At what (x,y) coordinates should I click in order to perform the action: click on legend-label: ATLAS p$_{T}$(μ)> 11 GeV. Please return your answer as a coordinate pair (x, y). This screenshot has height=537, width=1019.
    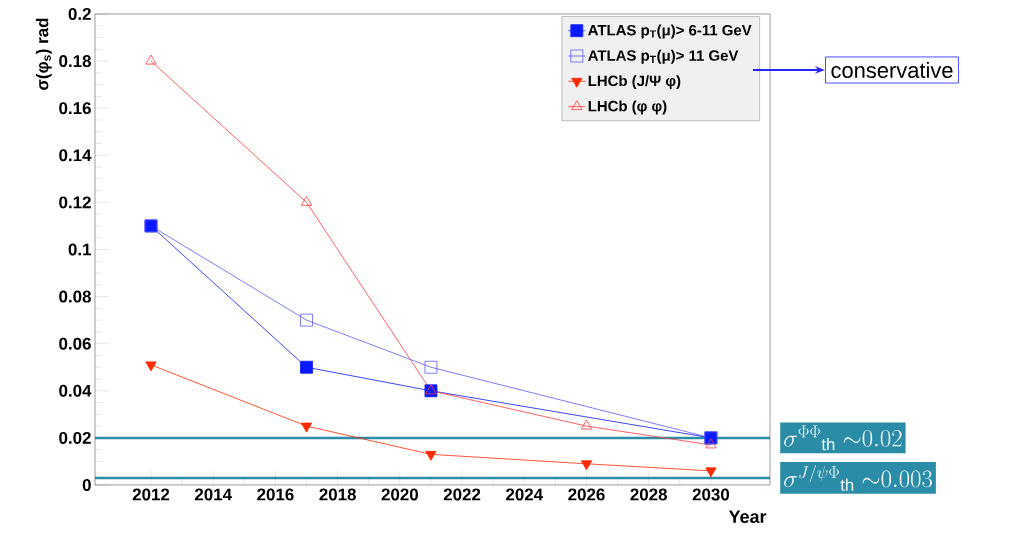
    Looking at the image, I should click on (663, 56).